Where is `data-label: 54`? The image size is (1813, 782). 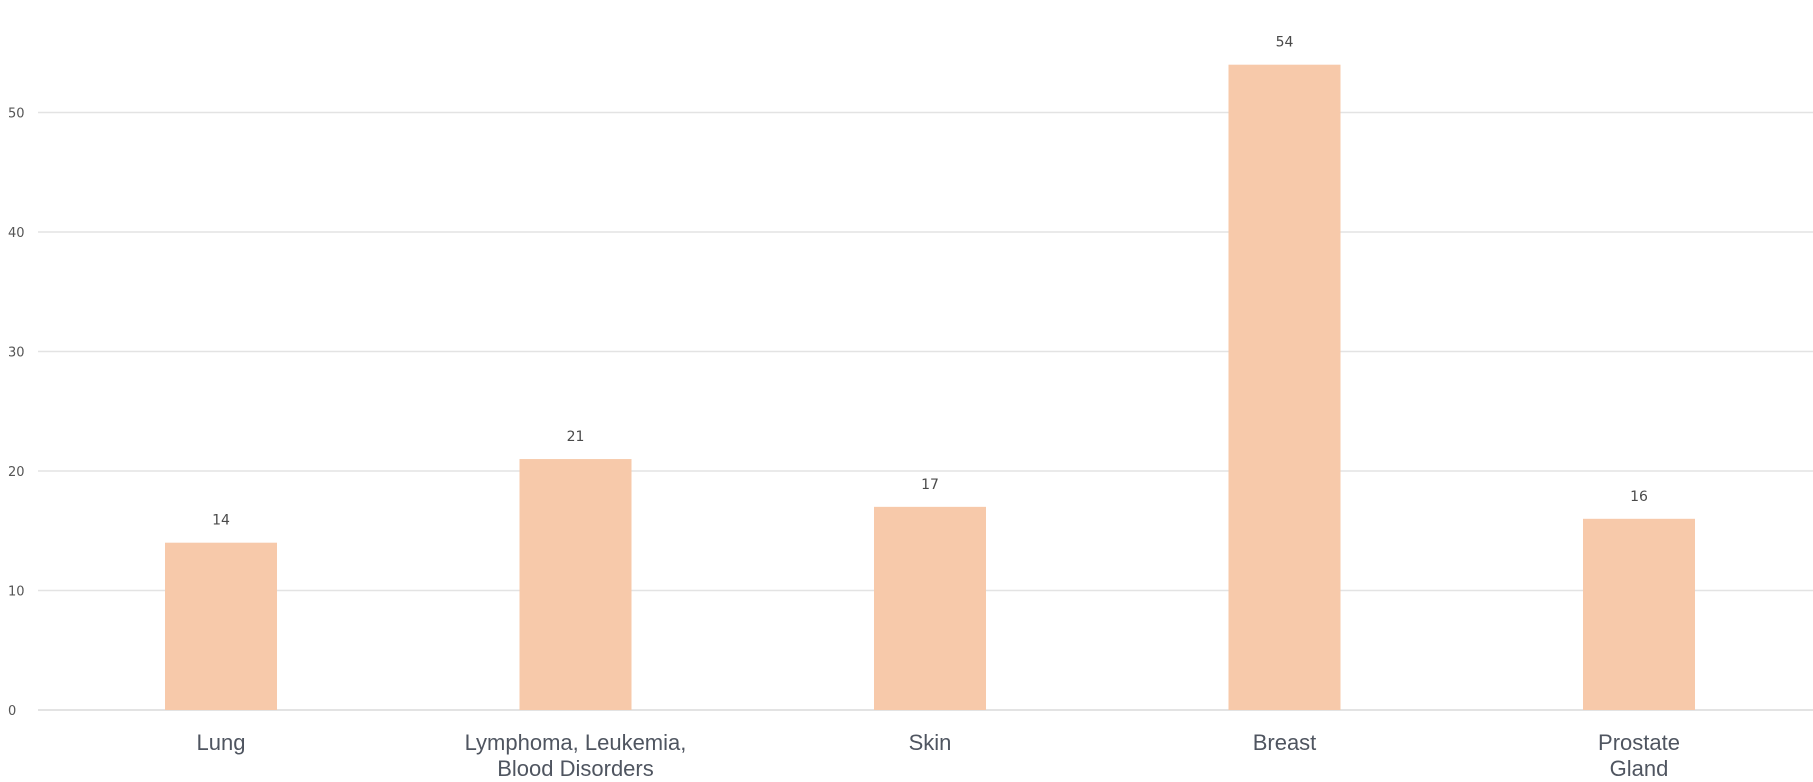 data-label: 54 is located at coordinates (1285, 43).